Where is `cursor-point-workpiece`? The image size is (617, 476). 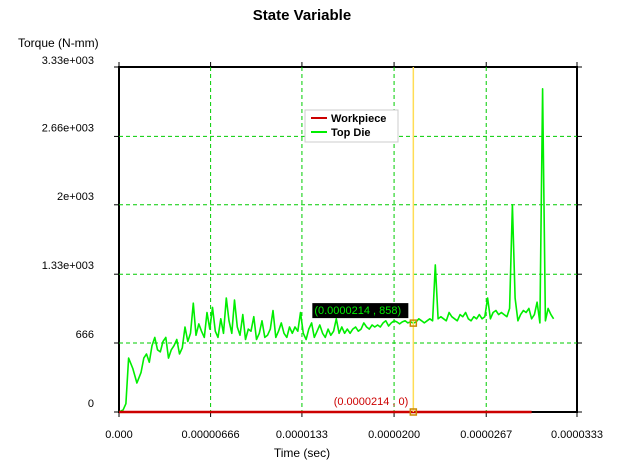
cursor-point-workpiece is located at coordinates (413, 412).